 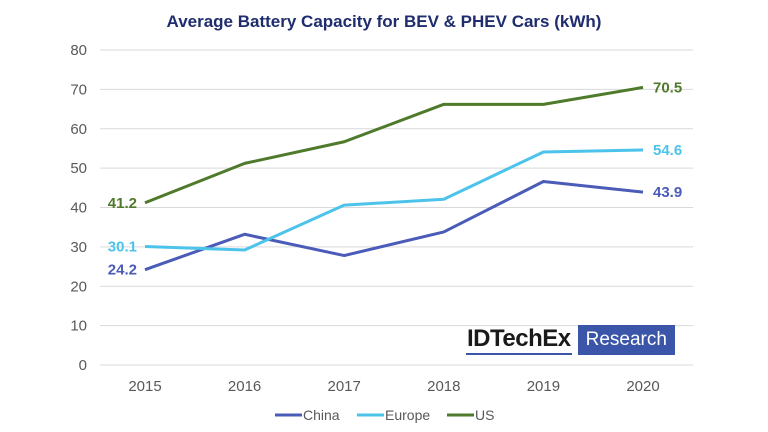 What do you see at coordinates (83, 365) in the screenshot?
I see `y-tick-label: 0` at bounding box center [83, 365].